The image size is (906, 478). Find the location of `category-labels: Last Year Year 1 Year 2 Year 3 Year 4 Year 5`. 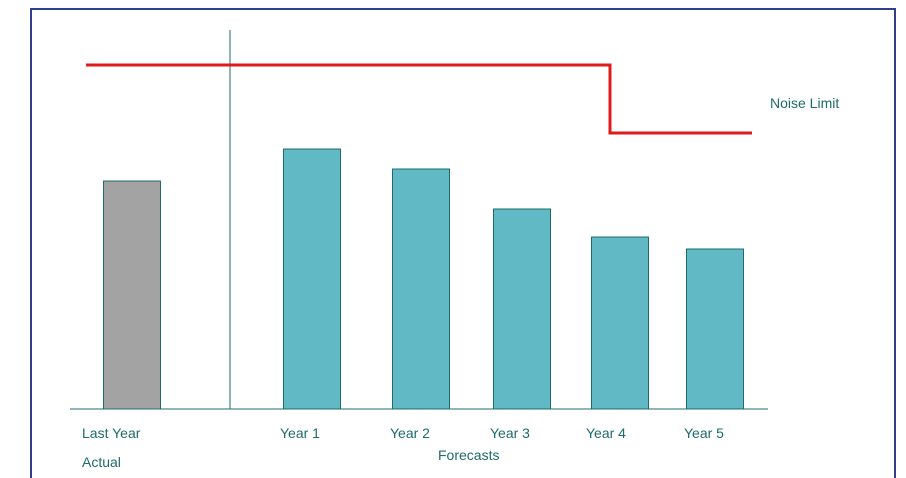

category-labels: Last Year Year 1 Year 2 Year 3 Year 4 Year 5 is located at coordinates (403, 433).